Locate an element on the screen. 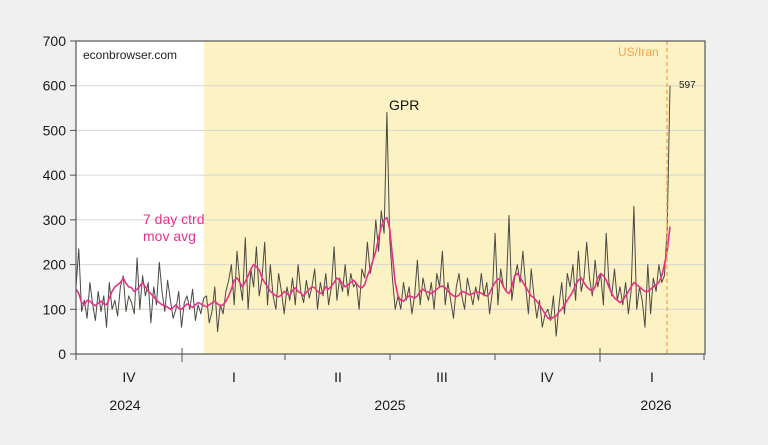 The width and height of the screenshot is (768, 445). ma-label-line1: 7 day ctrd is located at coordinates (173, 219).